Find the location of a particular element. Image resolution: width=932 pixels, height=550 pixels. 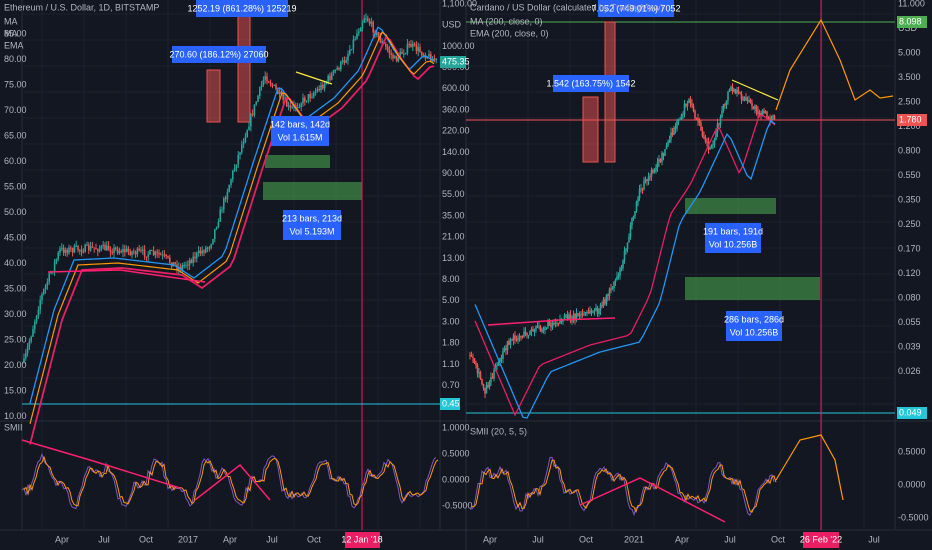

left-scale-label: 65.00 is located at coordinates (15, 135).